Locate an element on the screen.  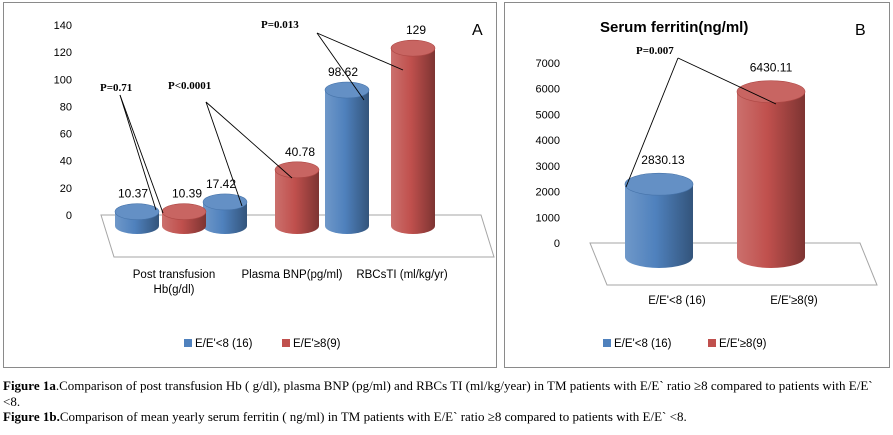
chart-a-category-label: Hb(g/dl) is located at coordinates (174, 290).